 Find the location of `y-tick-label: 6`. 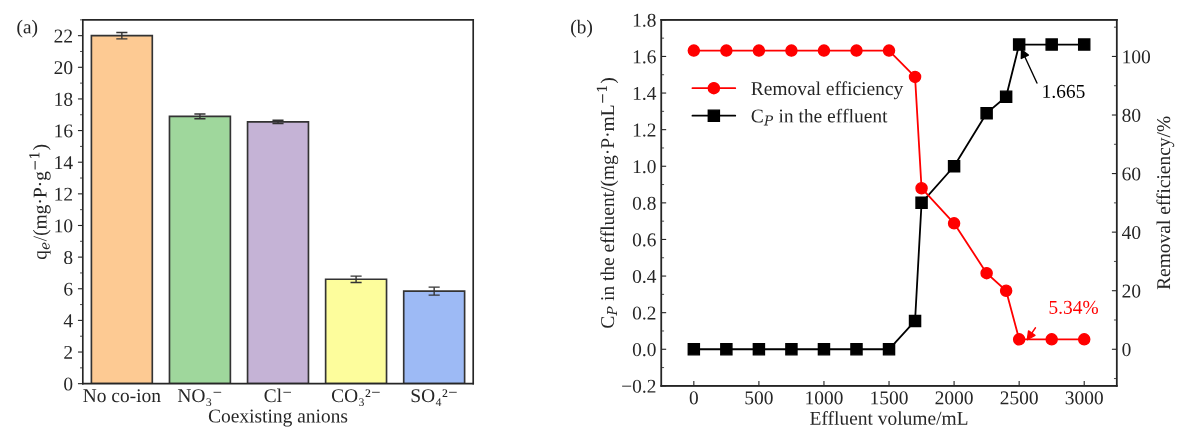

y-tick-label: 6 is located at coordinates (68, 289).